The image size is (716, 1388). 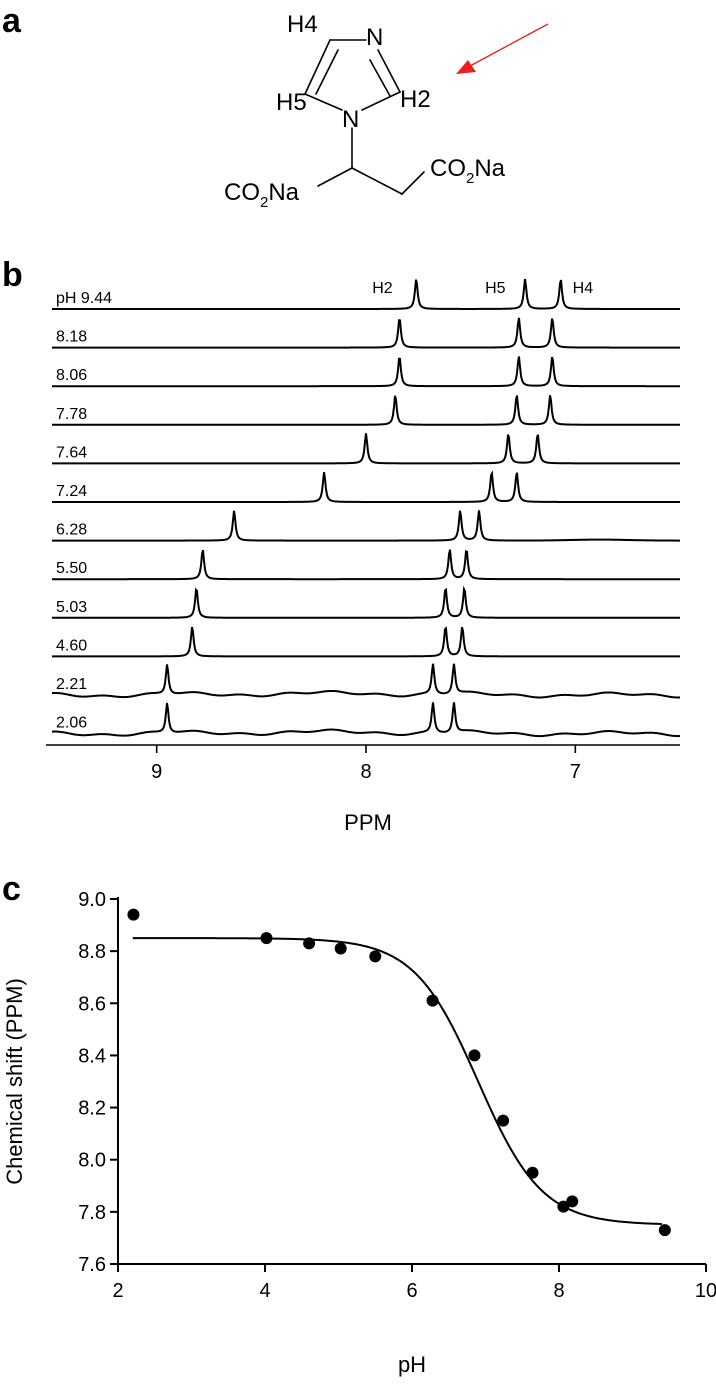 I want to click on ppm-axis: 9 8 7 PPM, so click(x=363, y=789).